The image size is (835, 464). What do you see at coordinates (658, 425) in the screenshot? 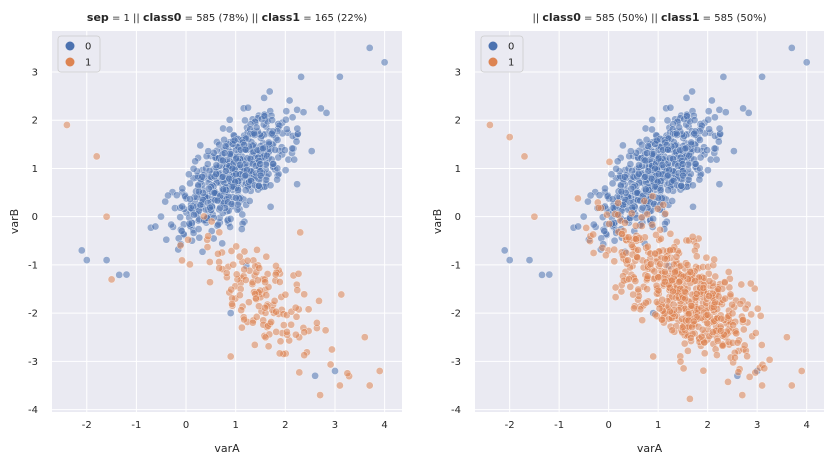
I see `x-tick-label: 1` at bounding box center [658, 425].